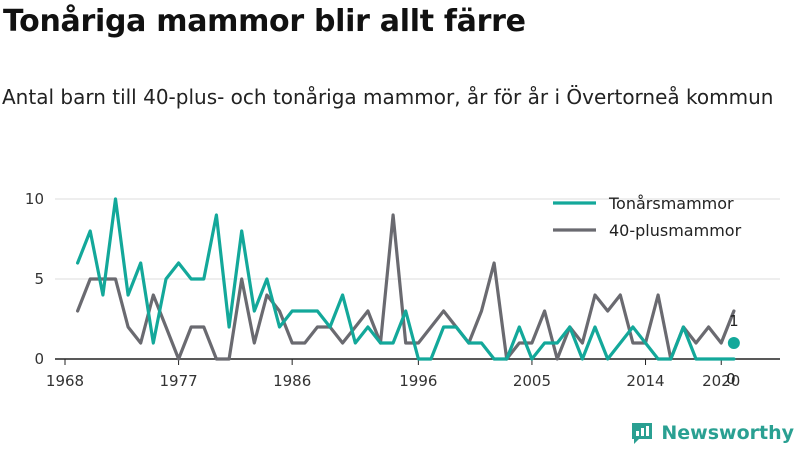  Describe the element at coordinates (178, 381) in the screenshot. I see `x-tick-label: 1977` at that location.